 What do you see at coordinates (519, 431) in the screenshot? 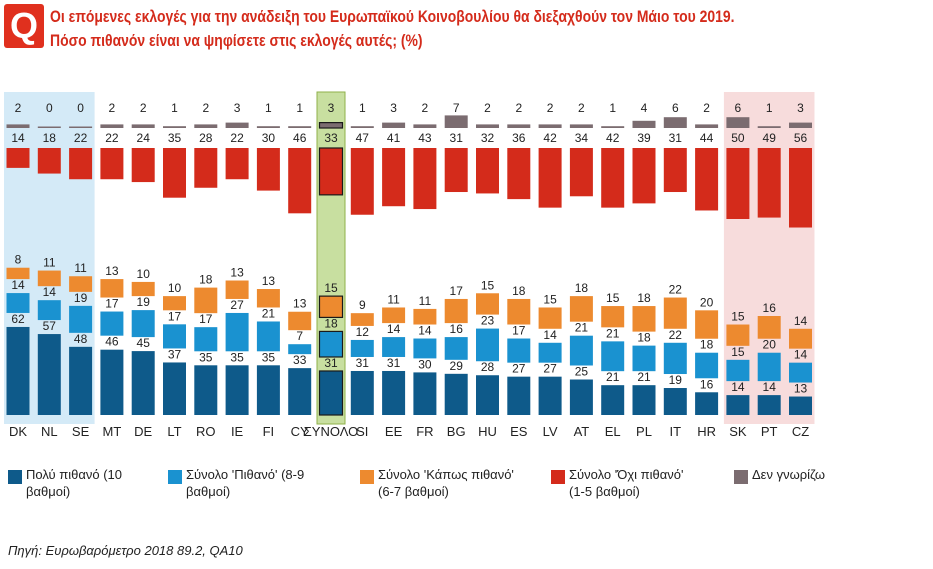
I see `tick-label-es: ES` at bounding box center [519, 431].